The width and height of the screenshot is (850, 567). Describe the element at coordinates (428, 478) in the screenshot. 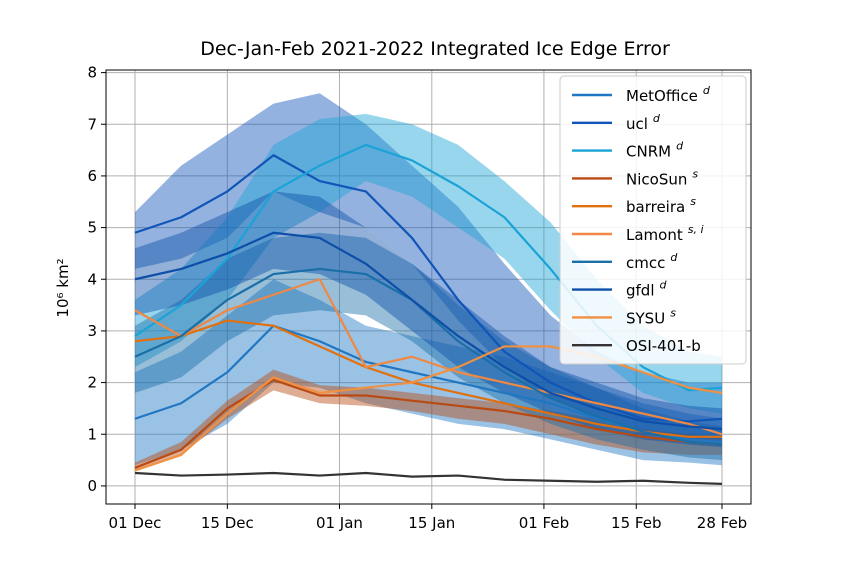

I see `series-line-osi-401-b` at that location.